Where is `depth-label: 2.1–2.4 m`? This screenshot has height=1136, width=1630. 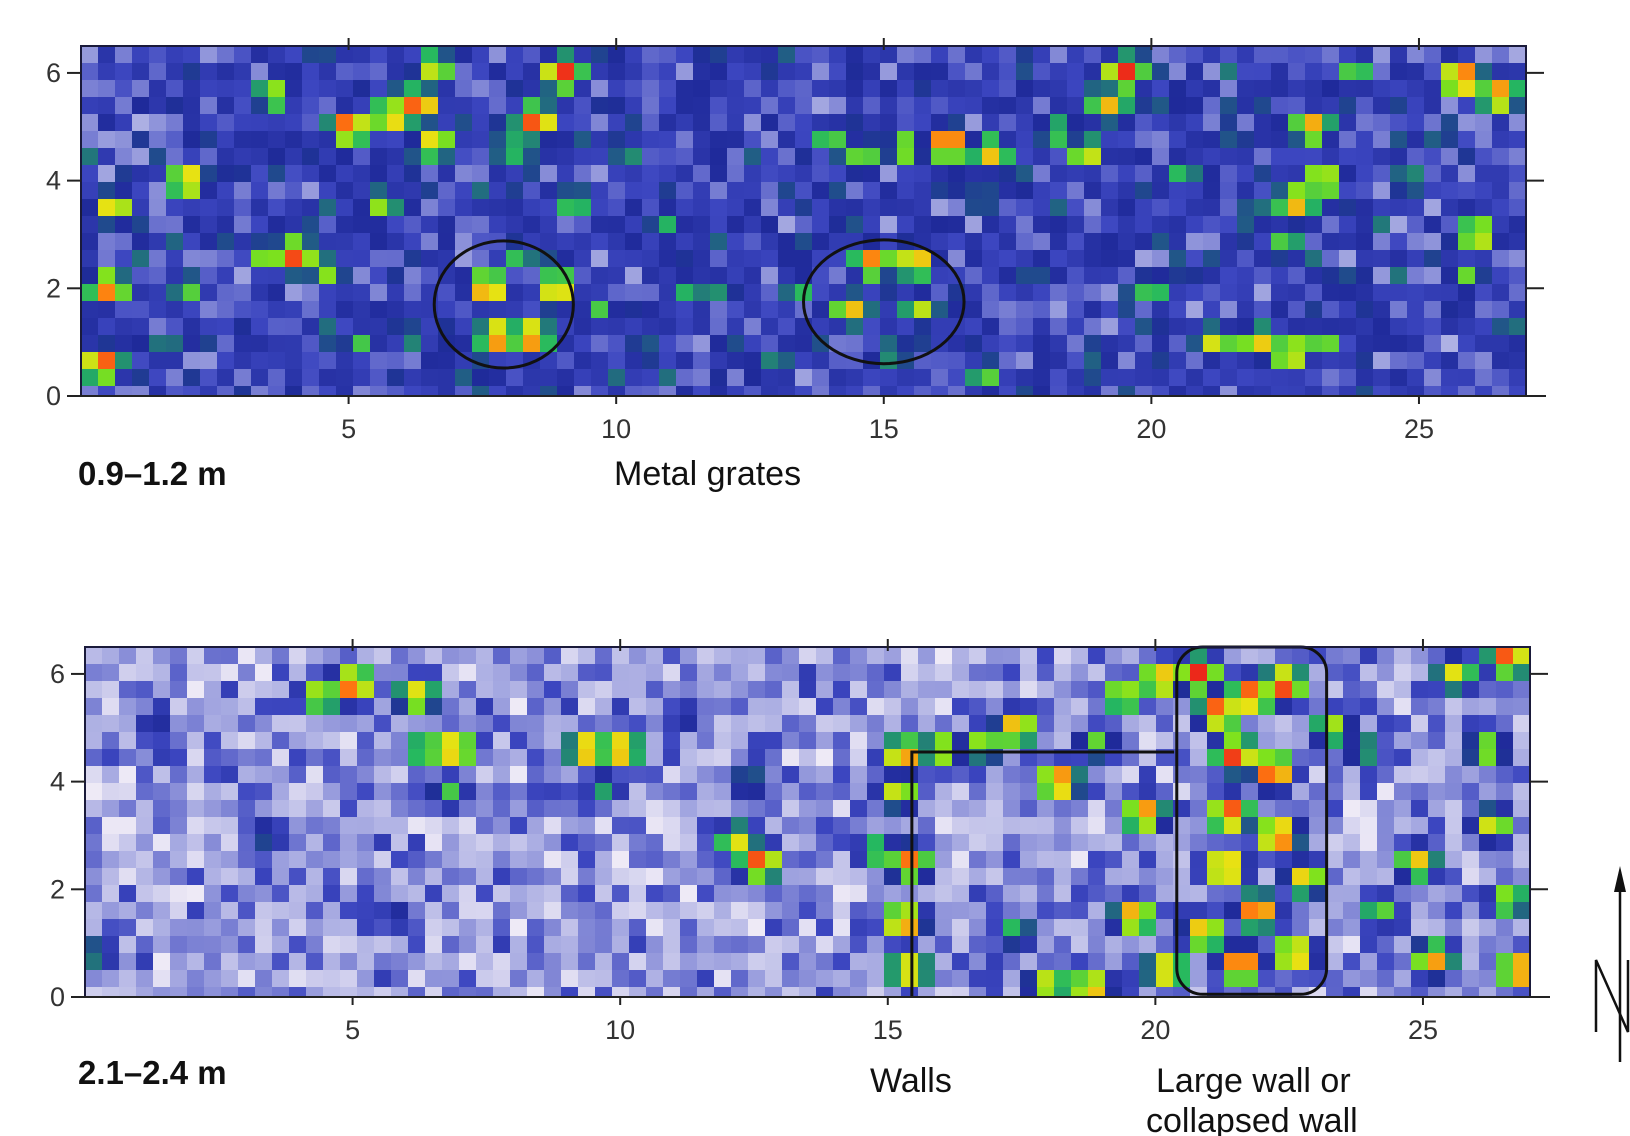
depth-label: 2.1–2.4 m is located at coordinates (152, 1072).